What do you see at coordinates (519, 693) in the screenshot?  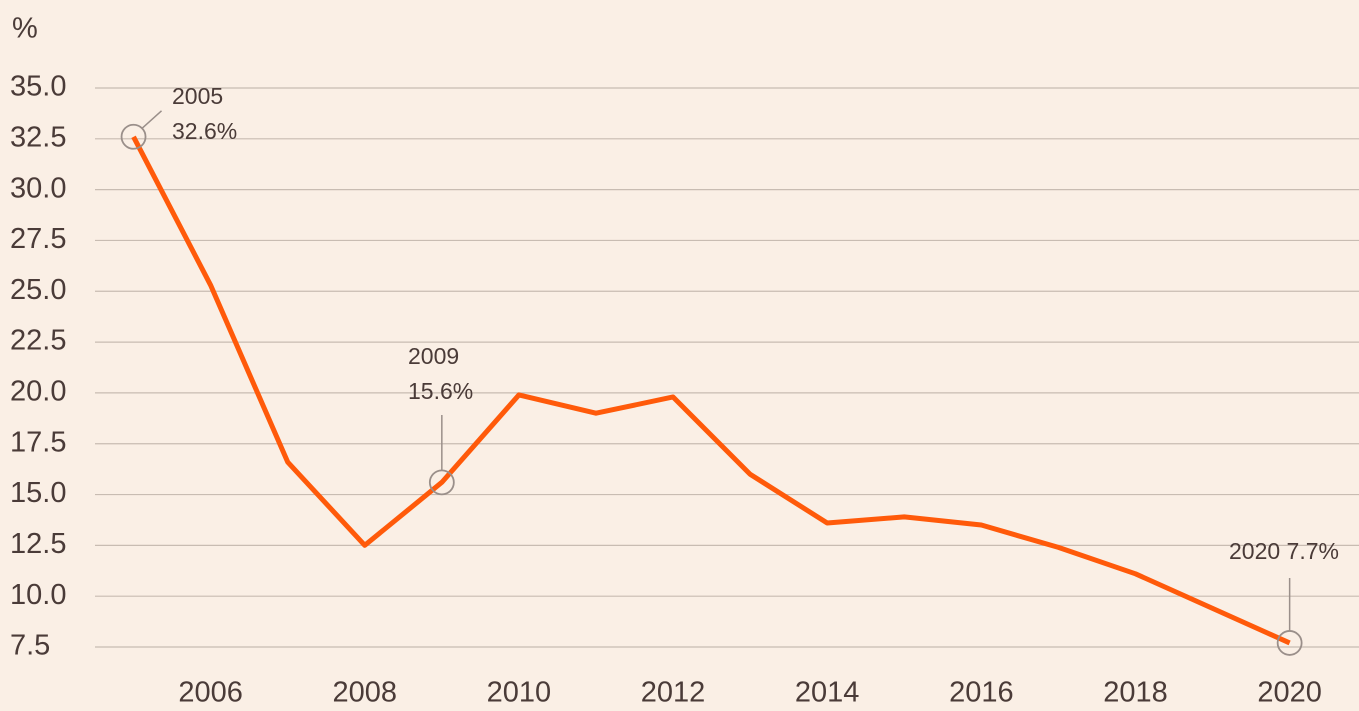 I see `x-tick-label: 2010` at bounding box center [519, 693].